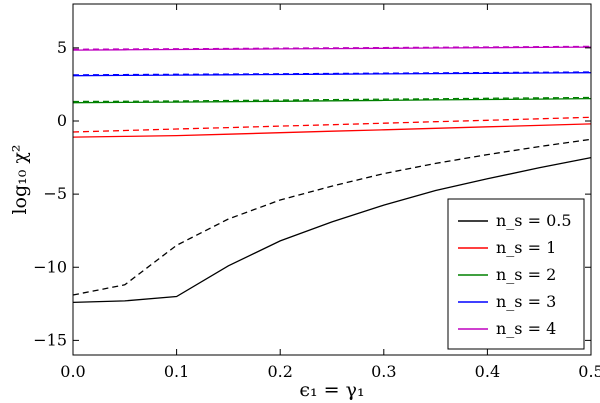  I want to click on y-tick-label: −5, so click(55, 193).